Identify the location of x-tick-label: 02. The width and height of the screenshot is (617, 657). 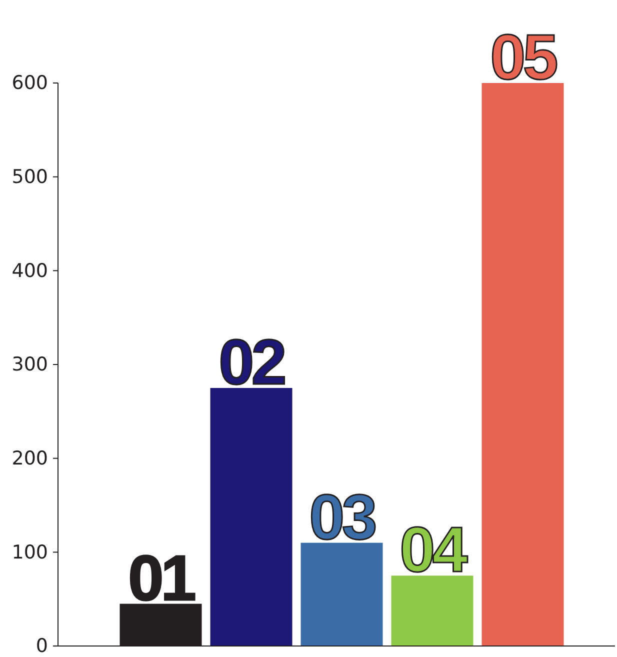
(252, 362).